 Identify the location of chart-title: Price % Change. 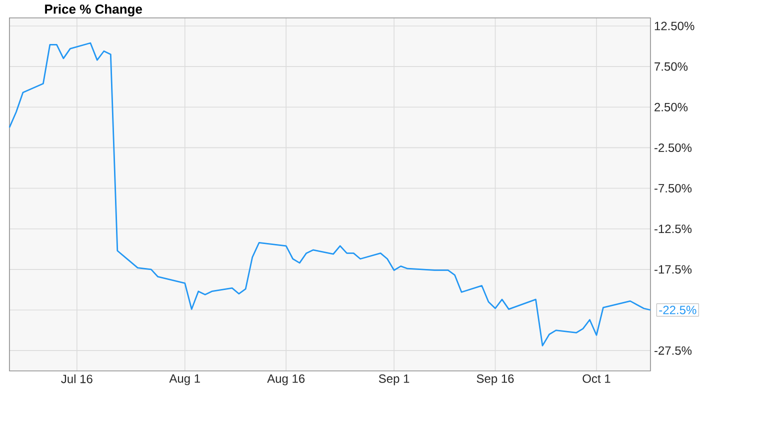
(93, 10).